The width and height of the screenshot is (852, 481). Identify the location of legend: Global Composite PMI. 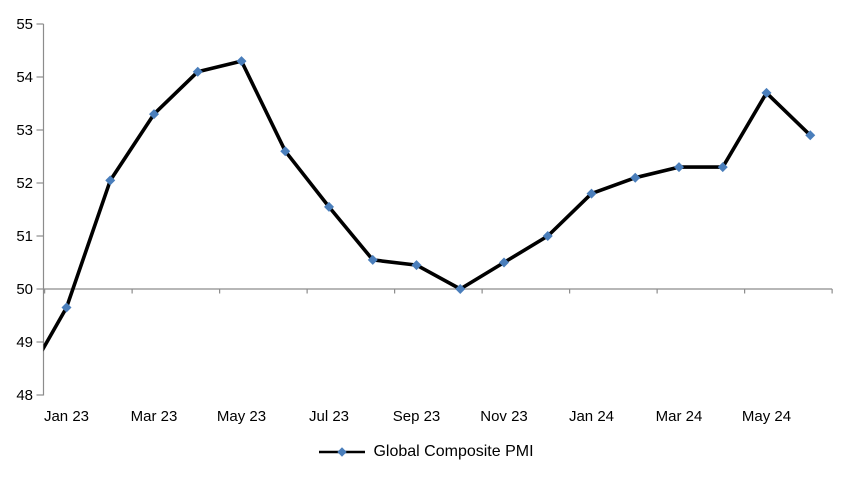
(426, 452).